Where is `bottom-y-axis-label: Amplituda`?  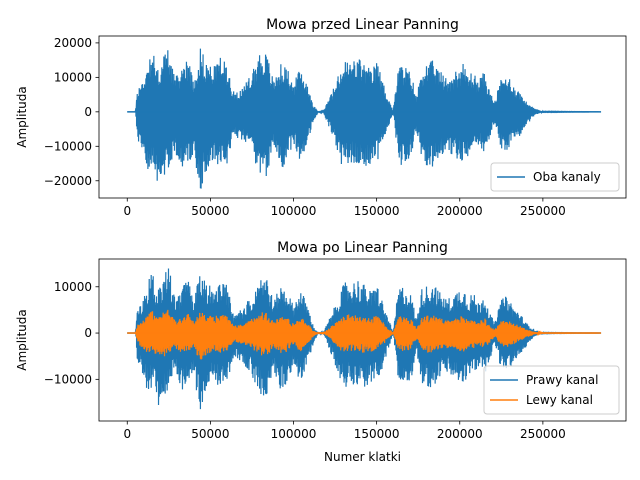
bottom-y-axis-label: Amplituda is located at coordinates (22, 339).